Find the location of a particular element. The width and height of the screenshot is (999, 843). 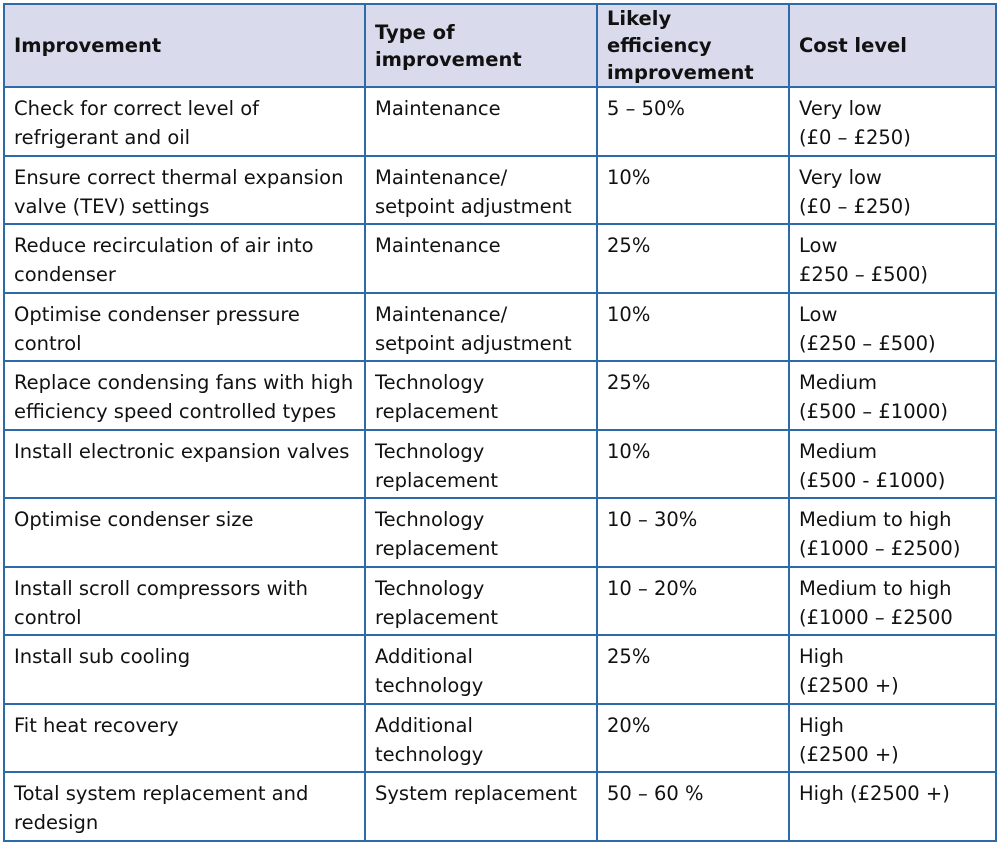

cell-text-line: Optimise condenser pressure is located at coordinates (157, 314).